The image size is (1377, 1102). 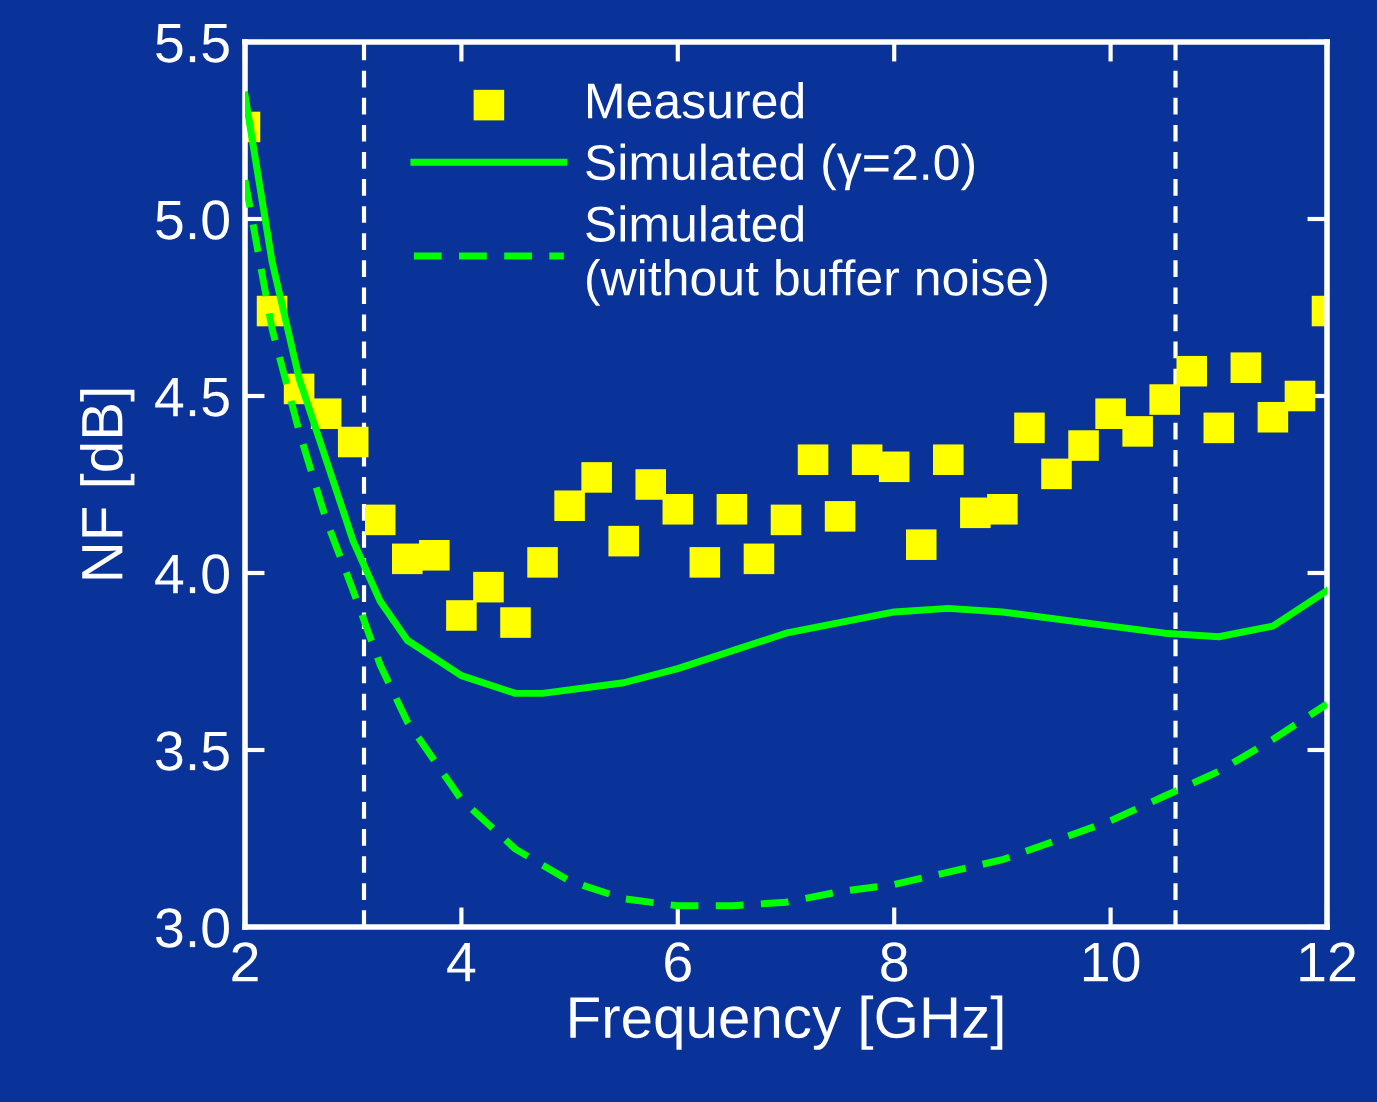 What do you see at coordinates (107, 484) in the screenshot?
I see `y-axis-title: NF [dB]` at bounding box center [107, 484].